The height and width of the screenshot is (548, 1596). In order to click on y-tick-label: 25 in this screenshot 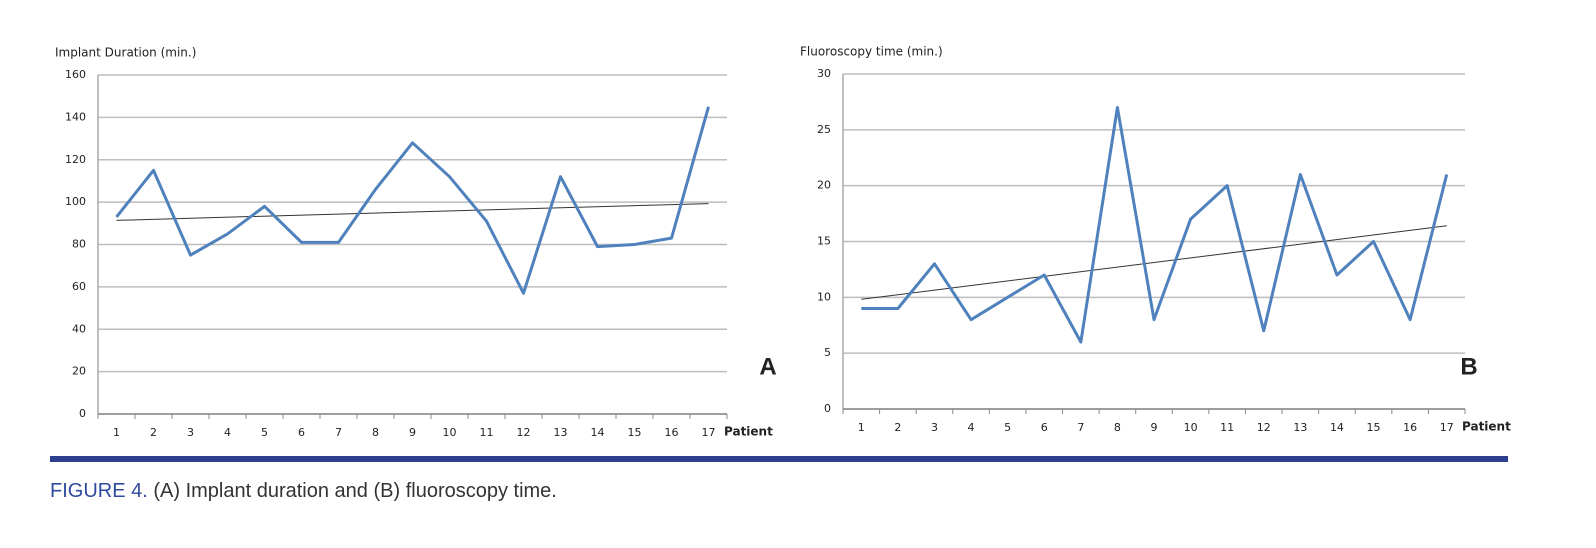, I will do `click(824, 129)`.